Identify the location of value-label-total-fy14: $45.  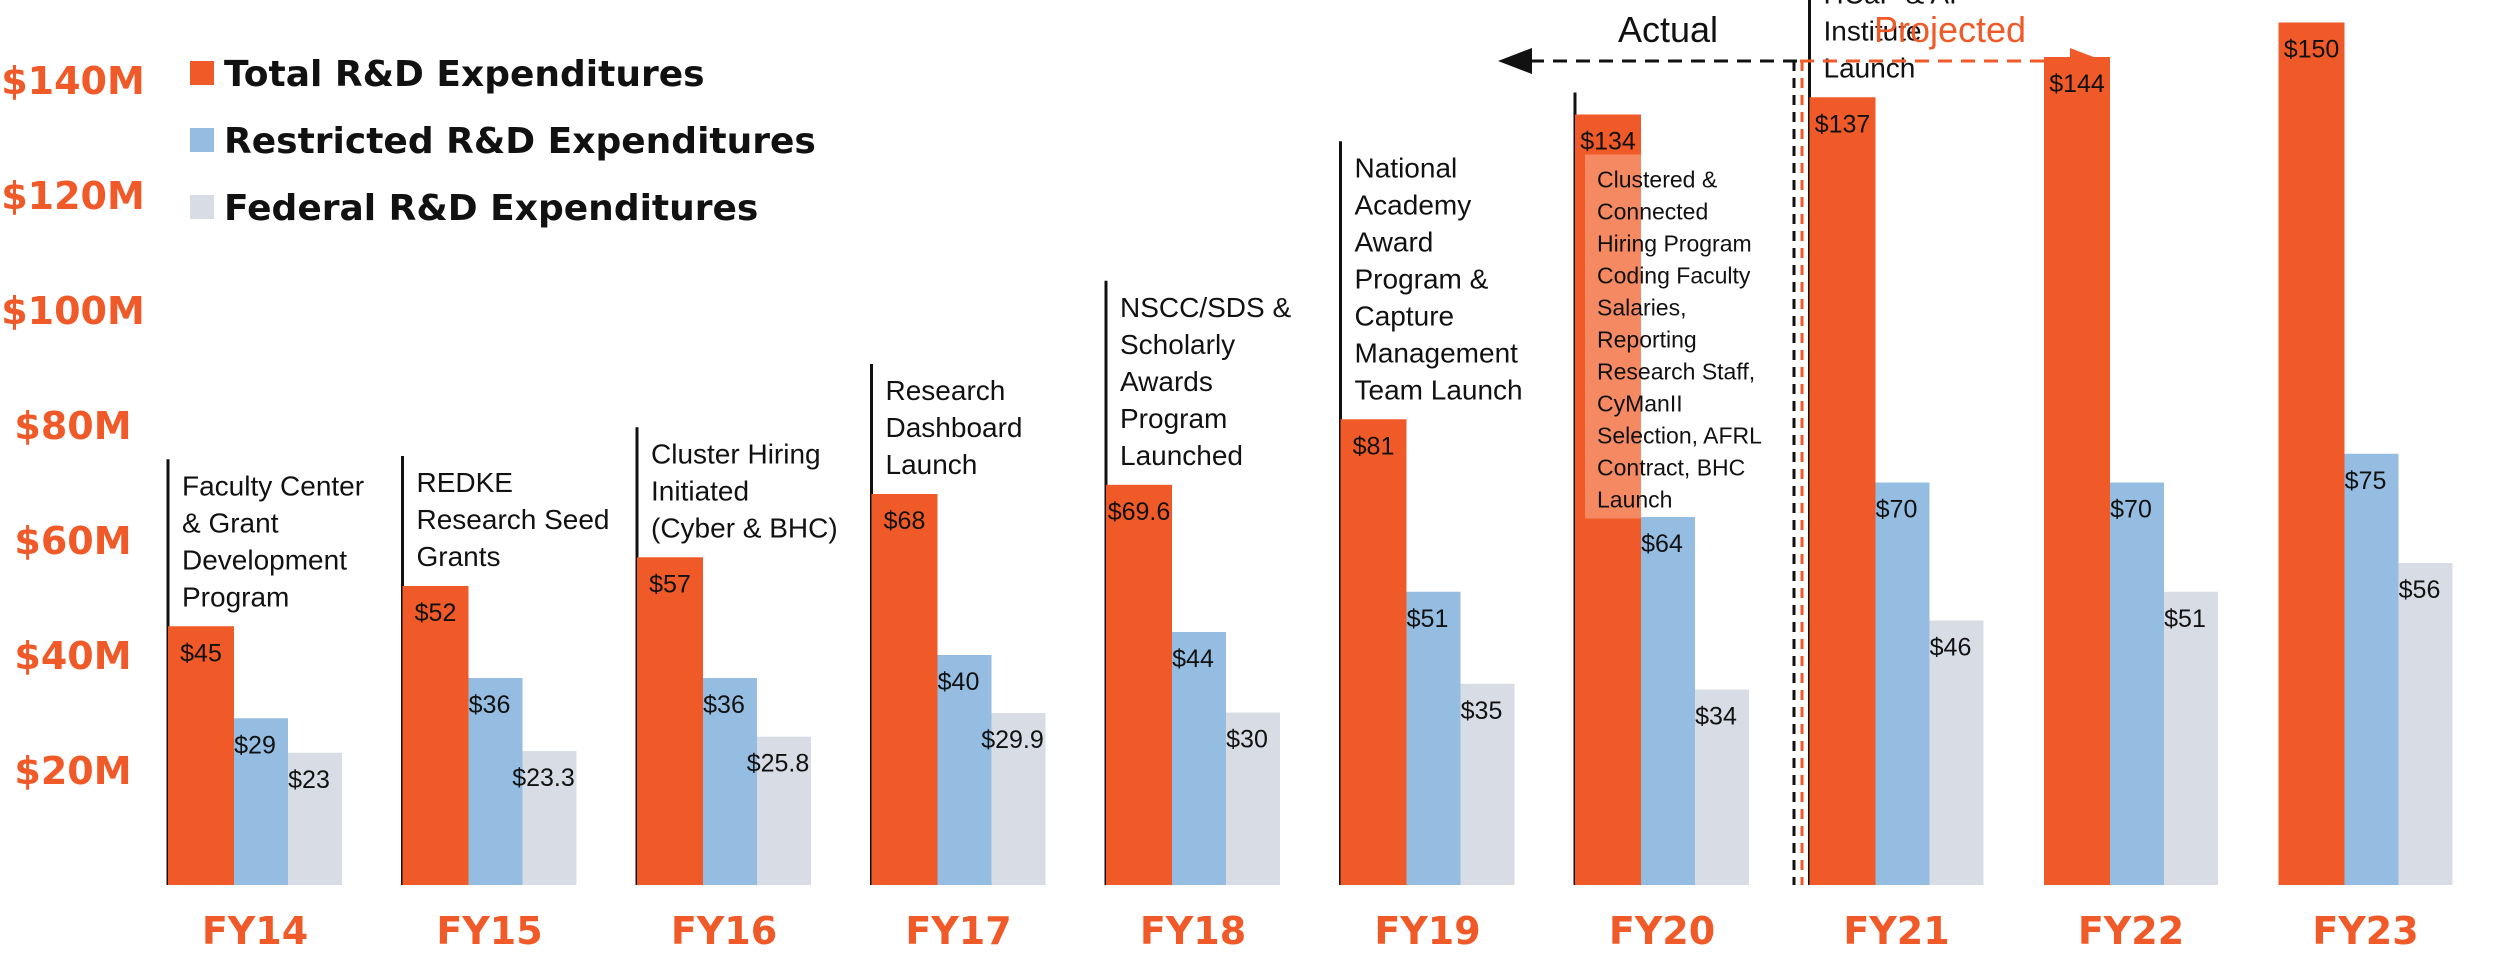
(201, 653).